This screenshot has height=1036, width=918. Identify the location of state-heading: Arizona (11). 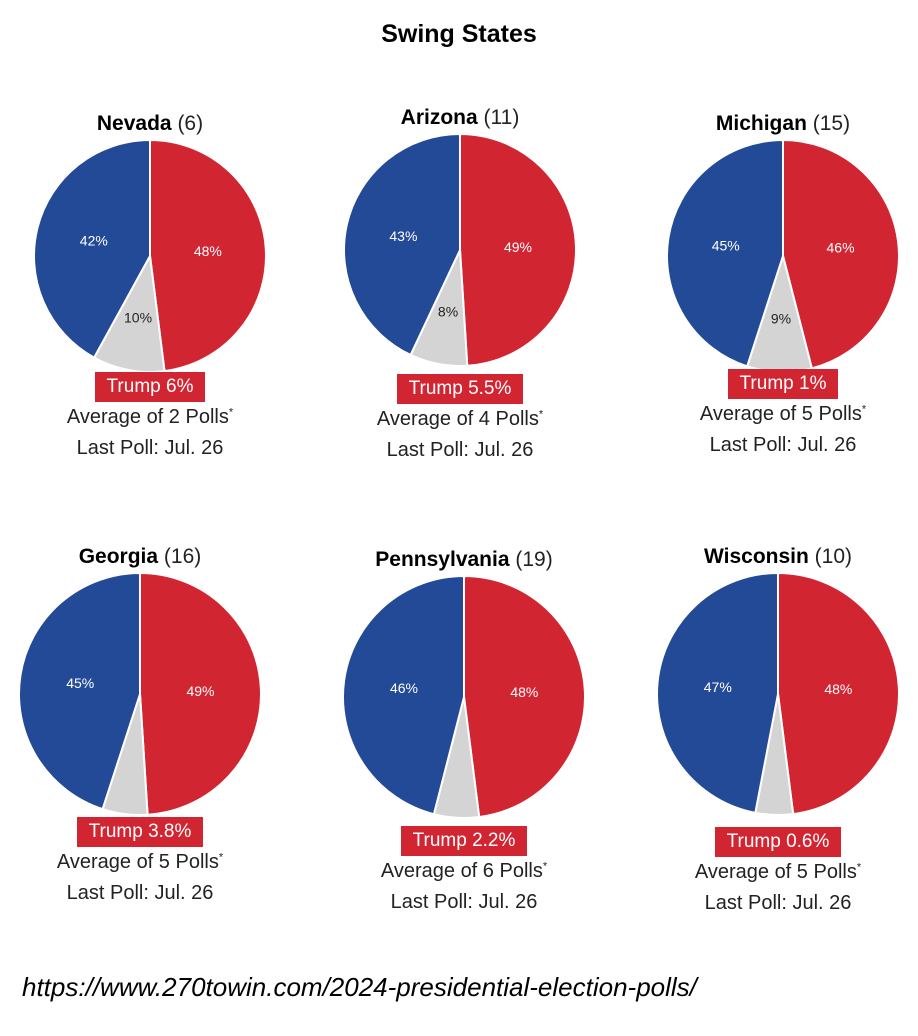
(460, 118).